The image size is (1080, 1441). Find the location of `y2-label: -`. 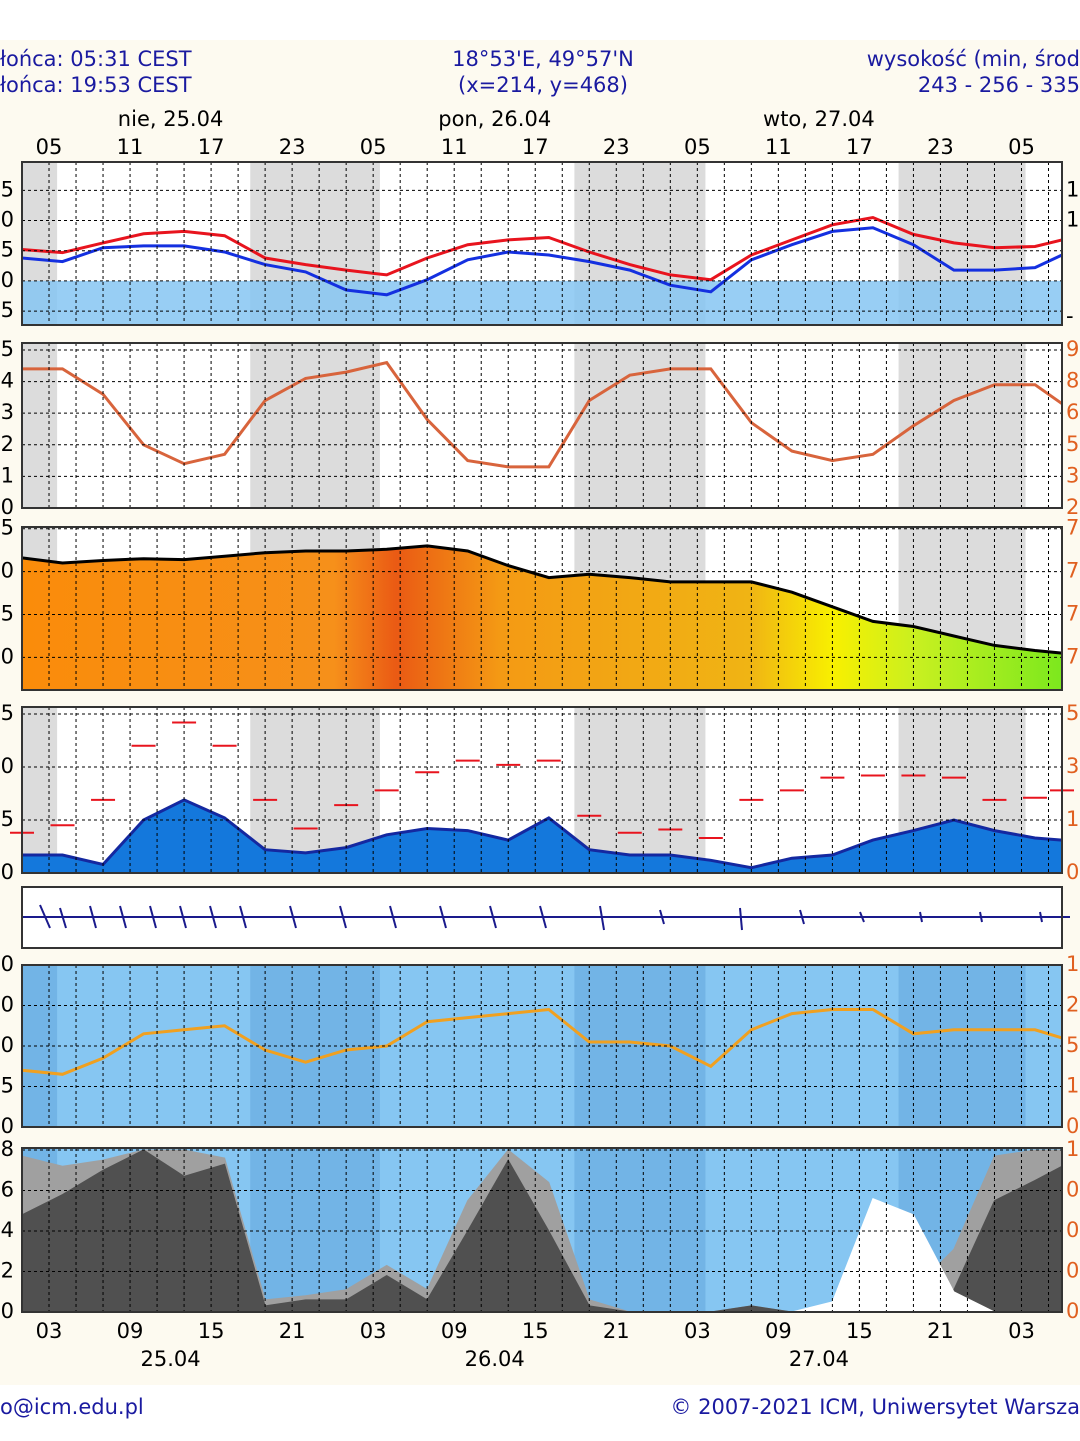

y2-label: - is located at coordinates (1070, 316).